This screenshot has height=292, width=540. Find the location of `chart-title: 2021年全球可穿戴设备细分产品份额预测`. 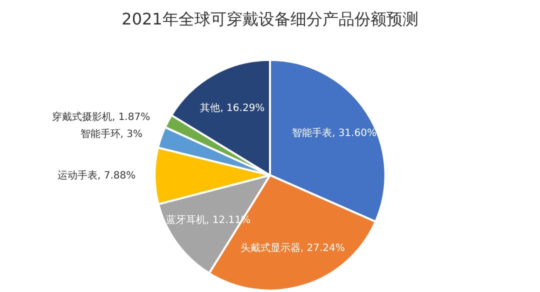

chart-title: 2021年全球可穿戴设备细分产品份额预测 is located at coordinates (270, 19).